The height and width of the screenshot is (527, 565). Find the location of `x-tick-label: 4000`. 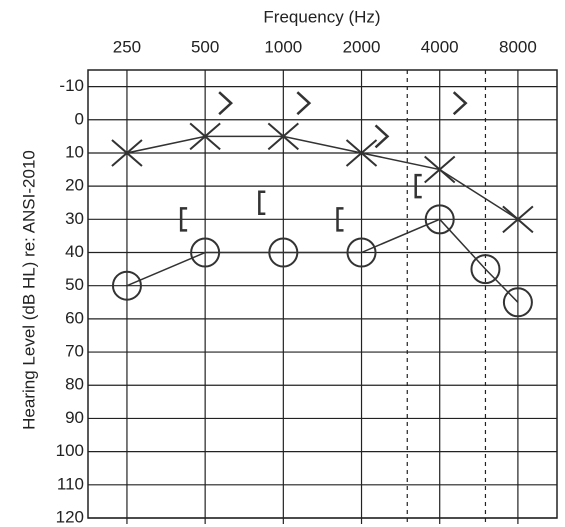

x-tick-label: 4000 is located at coordinates (440, 46).